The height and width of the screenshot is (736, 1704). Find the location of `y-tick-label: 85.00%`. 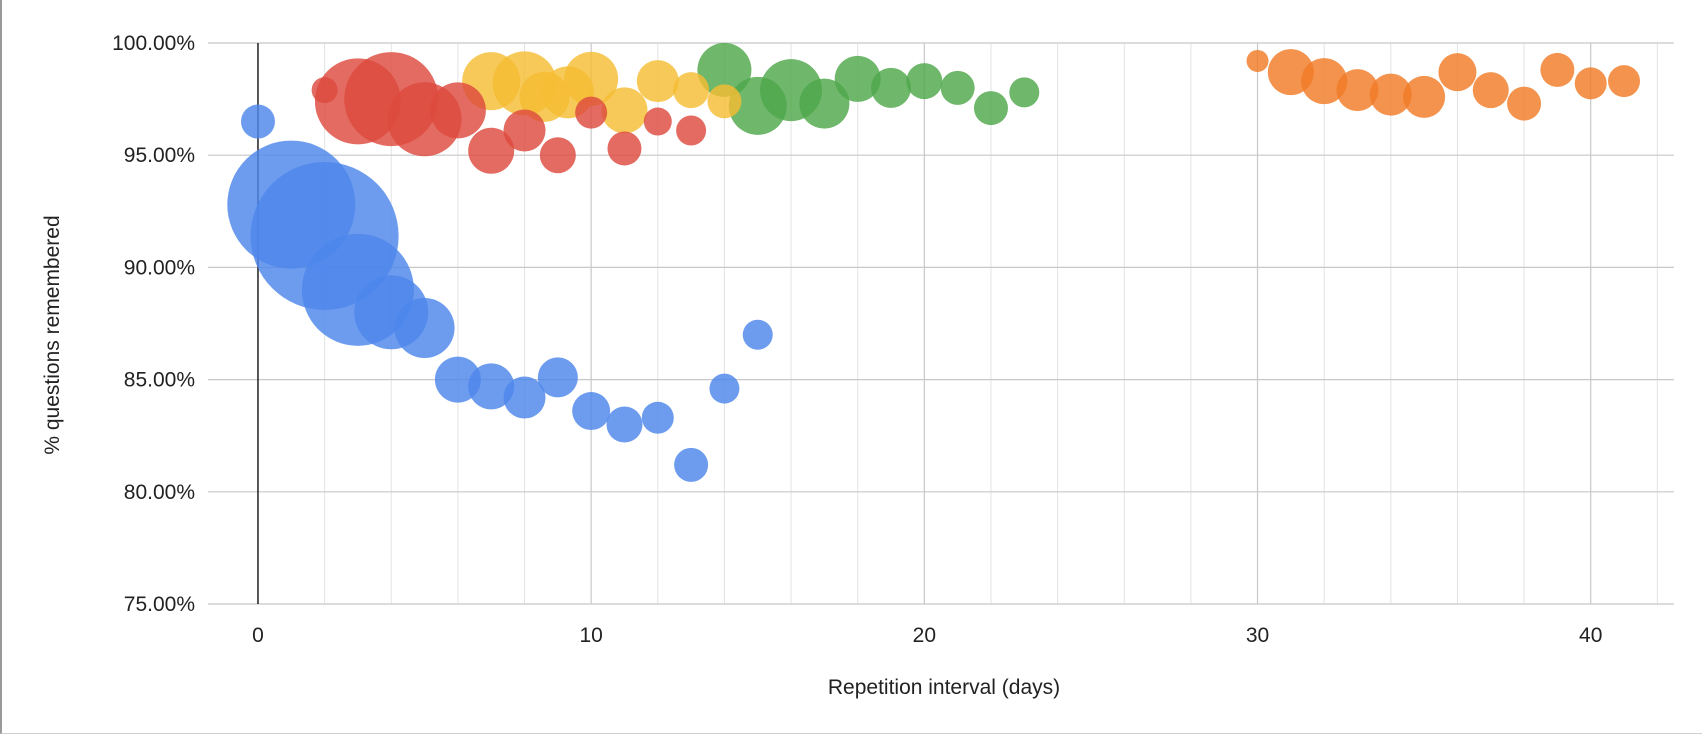

y-tick-label: 85.00% is located at coordinates (159, 380).